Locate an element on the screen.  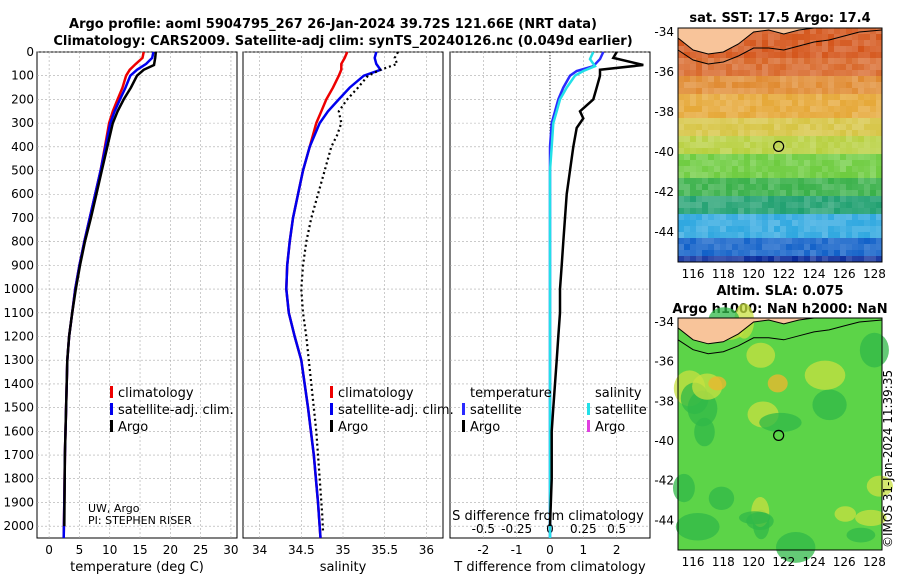
map-x-tick-label: 126 is located at coordinates (844, 274).